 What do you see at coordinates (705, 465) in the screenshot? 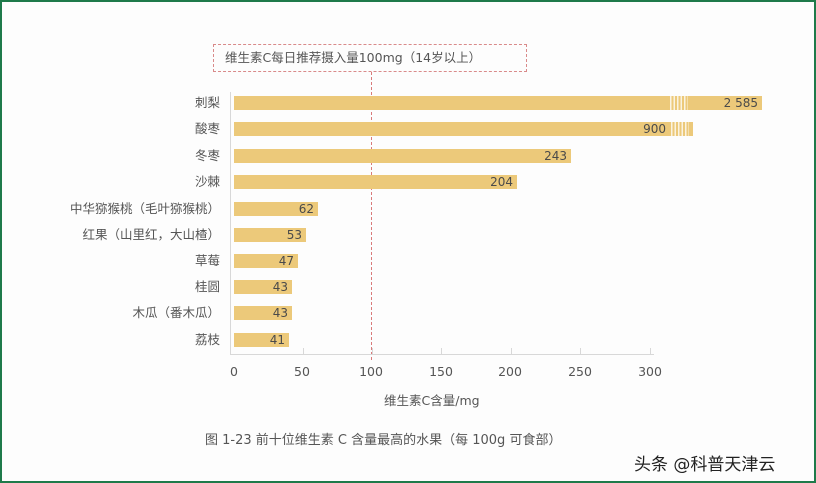
I see `watermark: 头条 @科普天津云` at bounding box center [705, 465].